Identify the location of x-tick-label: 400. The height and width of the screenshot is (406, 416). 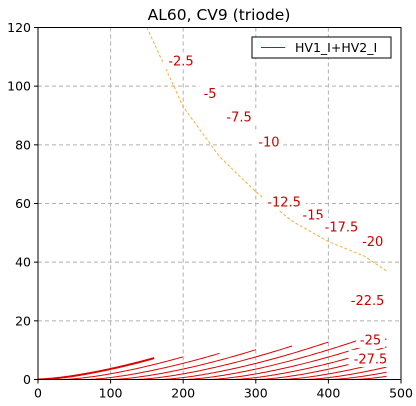
(328, 393).